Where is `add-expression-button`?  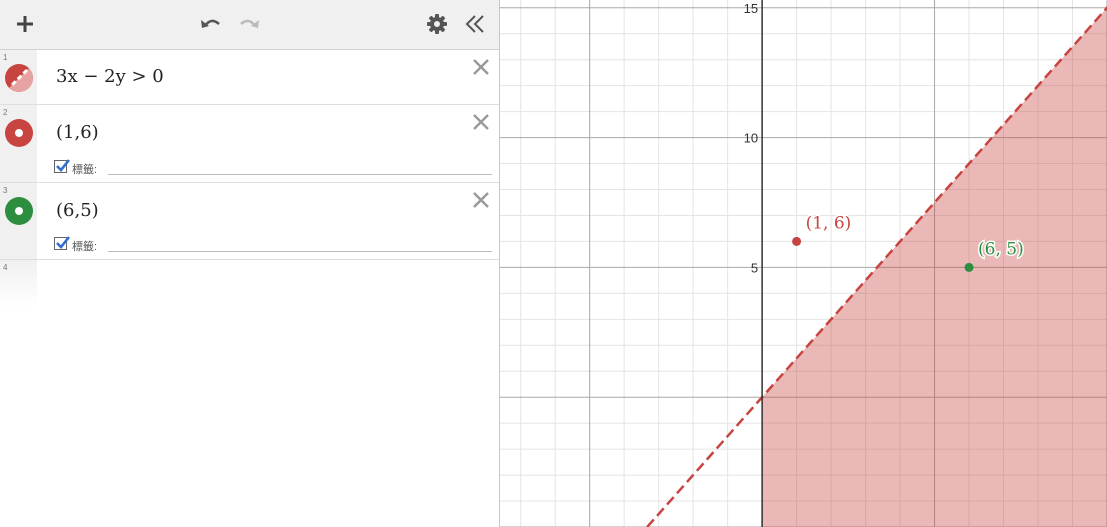 add-expression-button is located at coordinates (25, 24).